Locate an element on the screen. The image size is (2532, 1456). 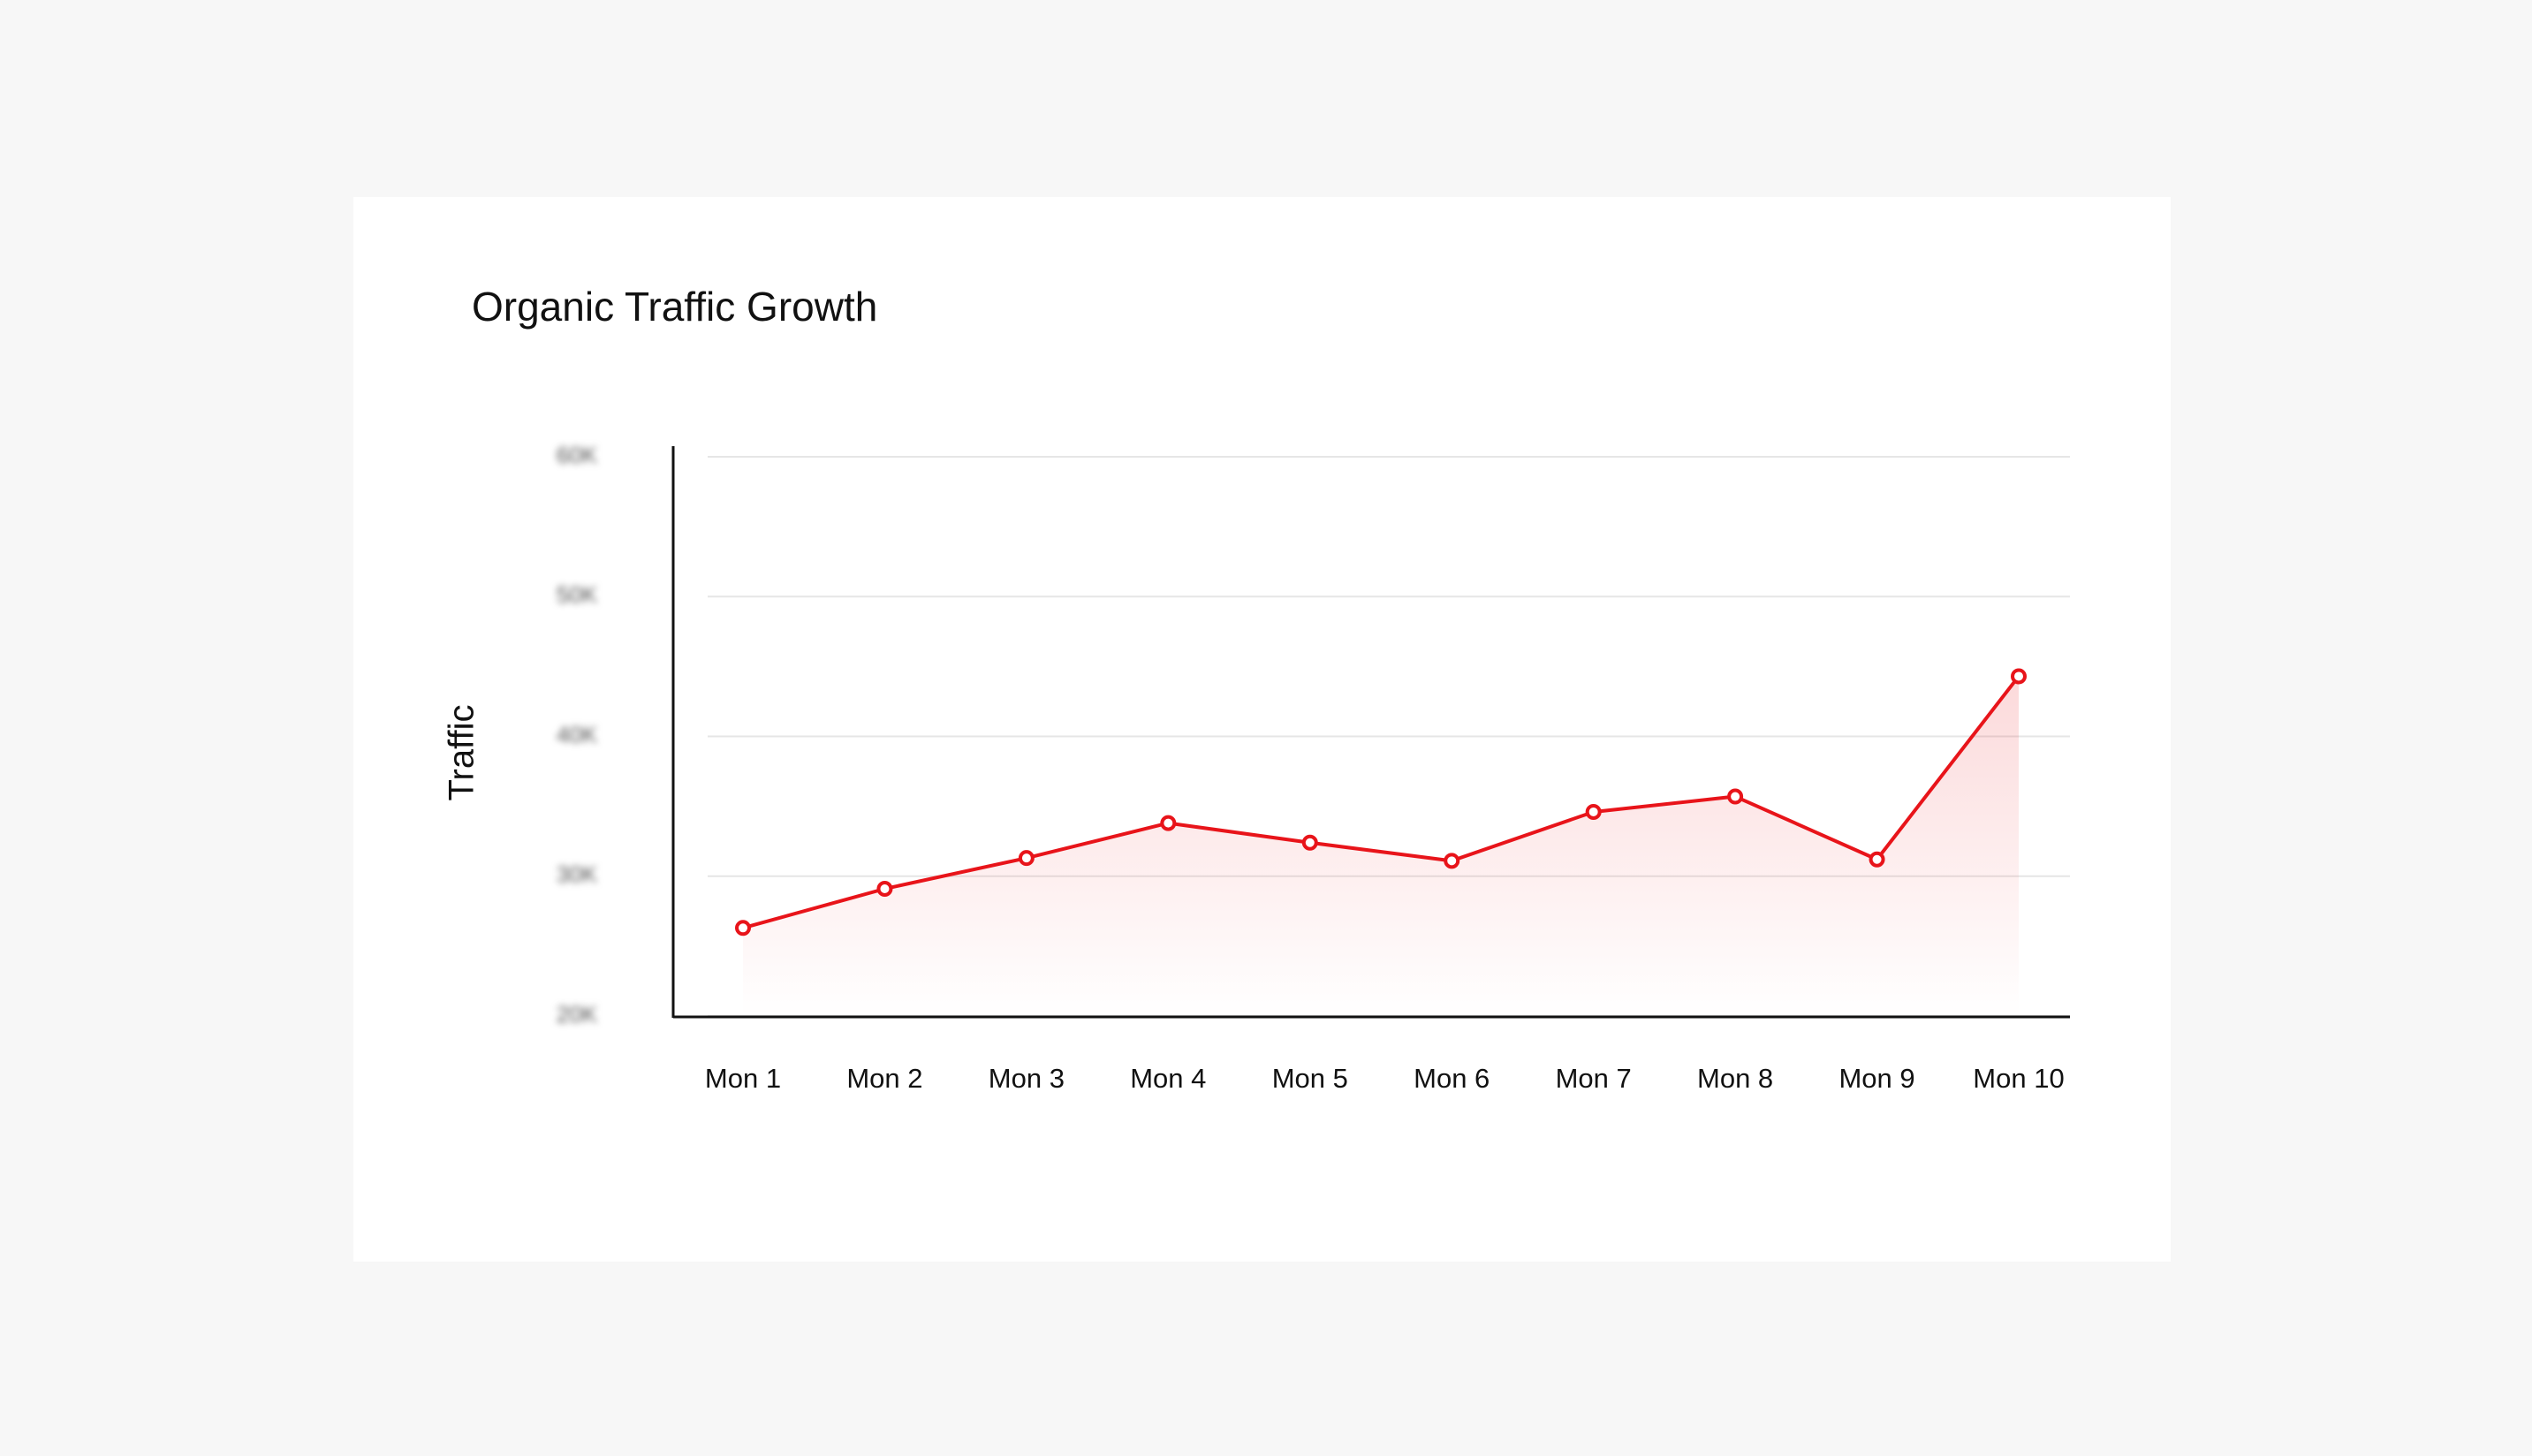
x-tick-label: Mon 4 is located at coordinates (1168, 1078).